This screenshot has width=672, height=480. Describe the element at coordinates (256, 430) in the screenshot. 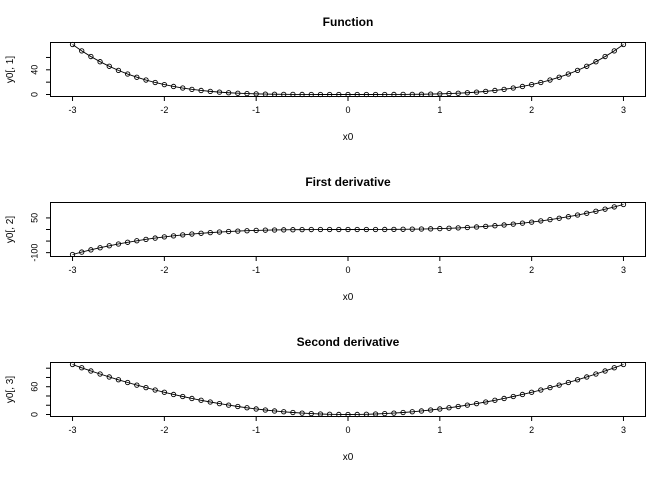

I see `x-tick-label: -1` at that location.